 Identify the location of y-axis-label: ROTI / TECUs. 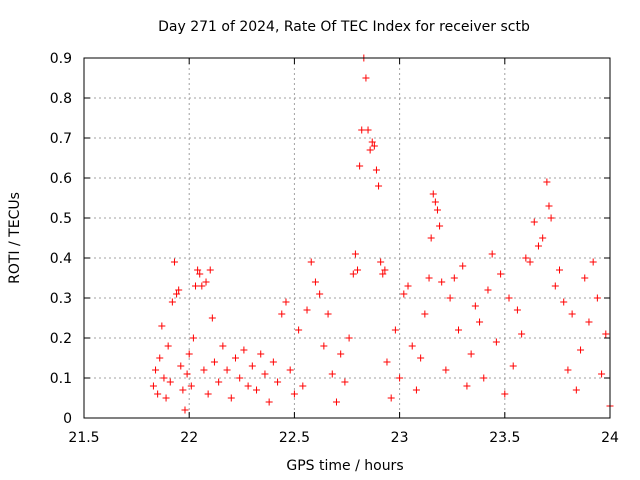
(15, 238).